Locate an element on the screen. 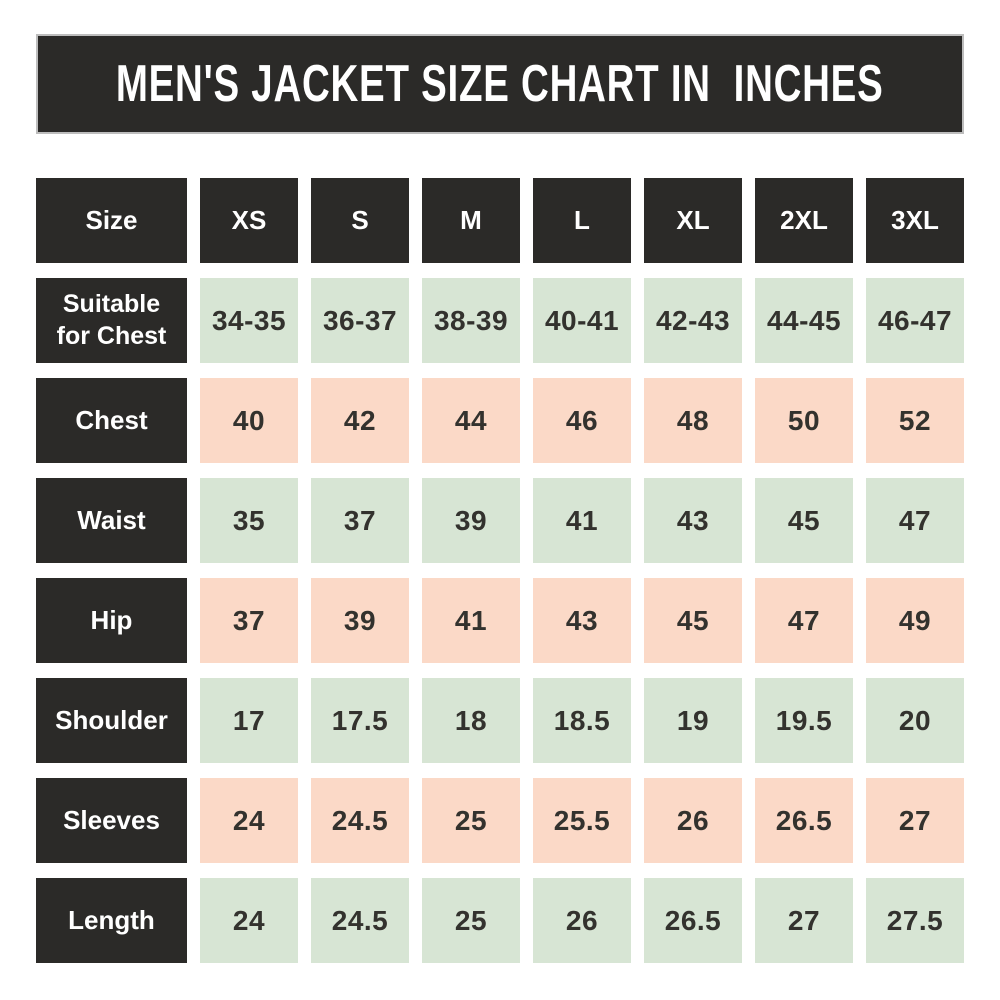 This screenshot has height=1000, width=1000. header-col-l: L is located at coordinates (582, 220).